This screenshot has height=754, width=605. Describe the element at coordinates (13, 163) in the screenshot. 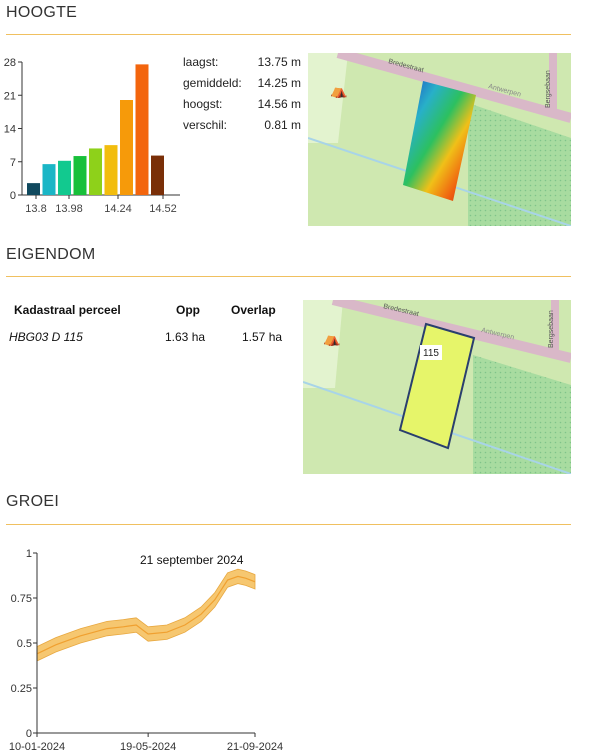

I see `y-tick-label: 7` at that location.